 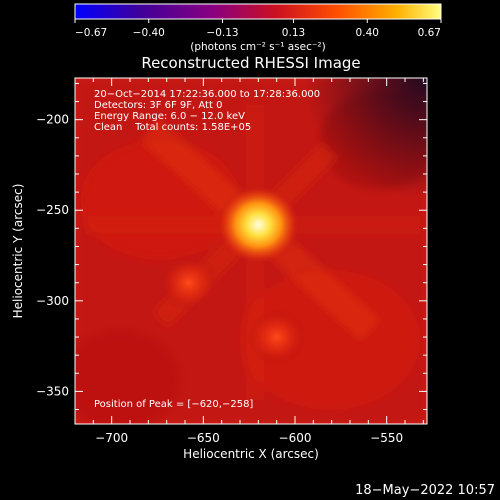 I want to click on colorbar-unit-label: (photons cm⁻² s⁻¹ asec⁻²), so click(x=257, y=47).